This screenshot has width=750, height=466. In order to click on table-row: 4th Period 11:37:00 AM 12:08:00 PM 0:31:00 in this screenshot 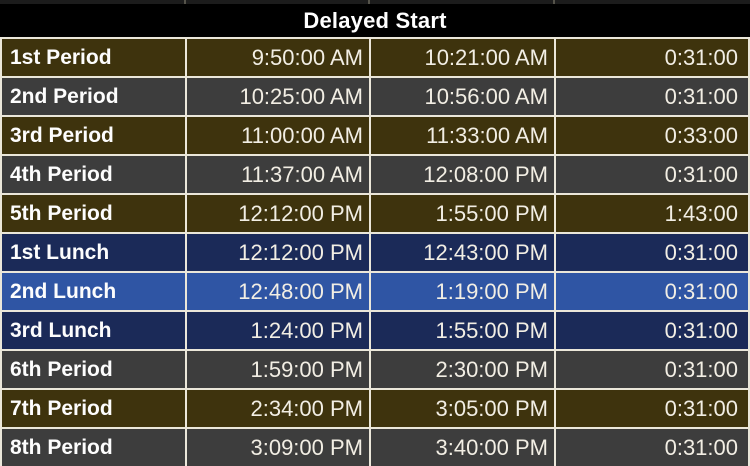, I will do `click(375, 173)`.